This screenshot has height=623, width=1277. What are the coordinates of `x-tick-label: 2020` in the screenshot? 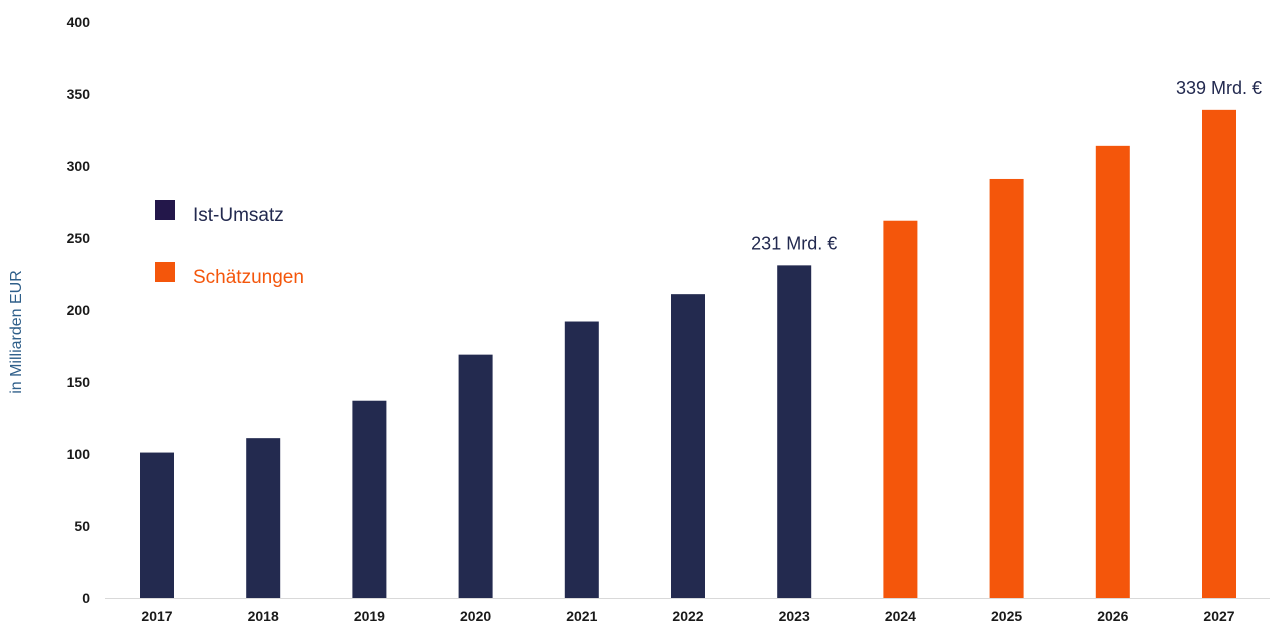 It's located at (475, 615).